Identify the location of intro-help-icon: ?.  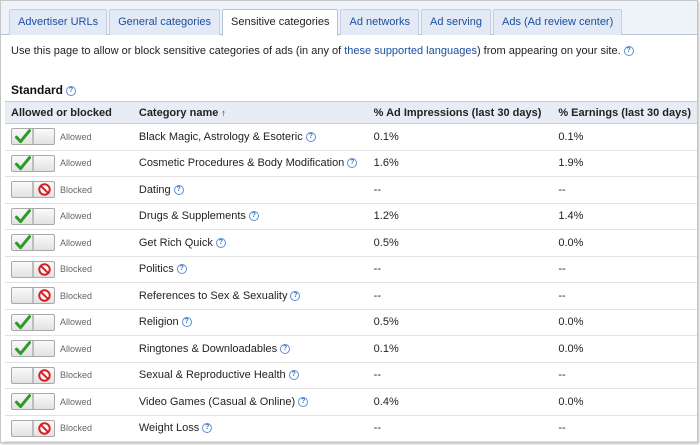
(628, 51).